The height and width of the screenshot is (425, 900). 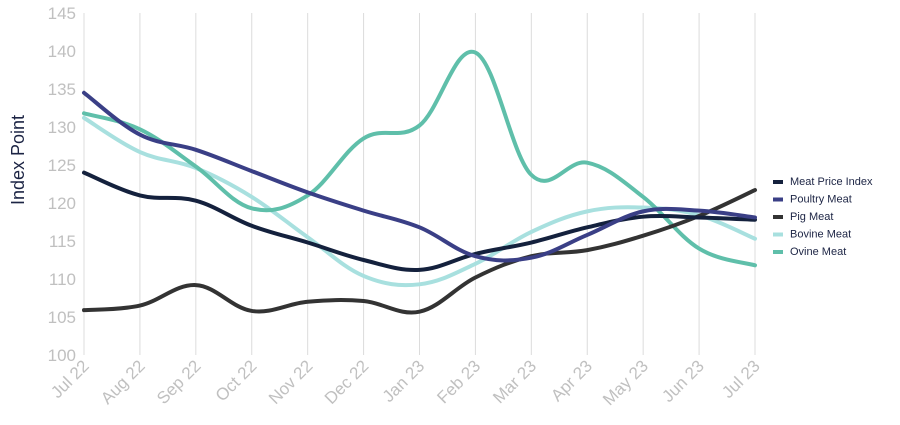 I want to click on y-tick-label: 130, so click(x=62, y=127).